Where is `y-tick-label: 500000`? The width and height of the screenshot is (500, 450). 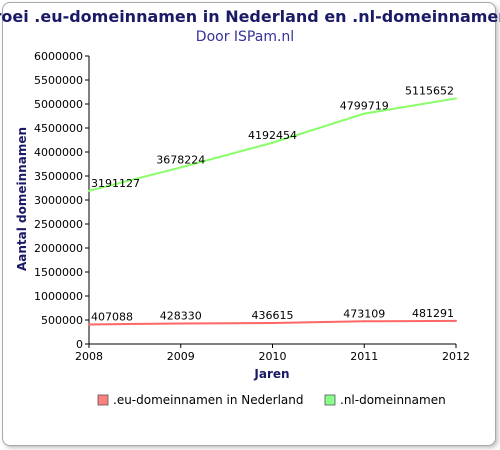
y-tick-label: 500000 is located at coordinates (62, 320).